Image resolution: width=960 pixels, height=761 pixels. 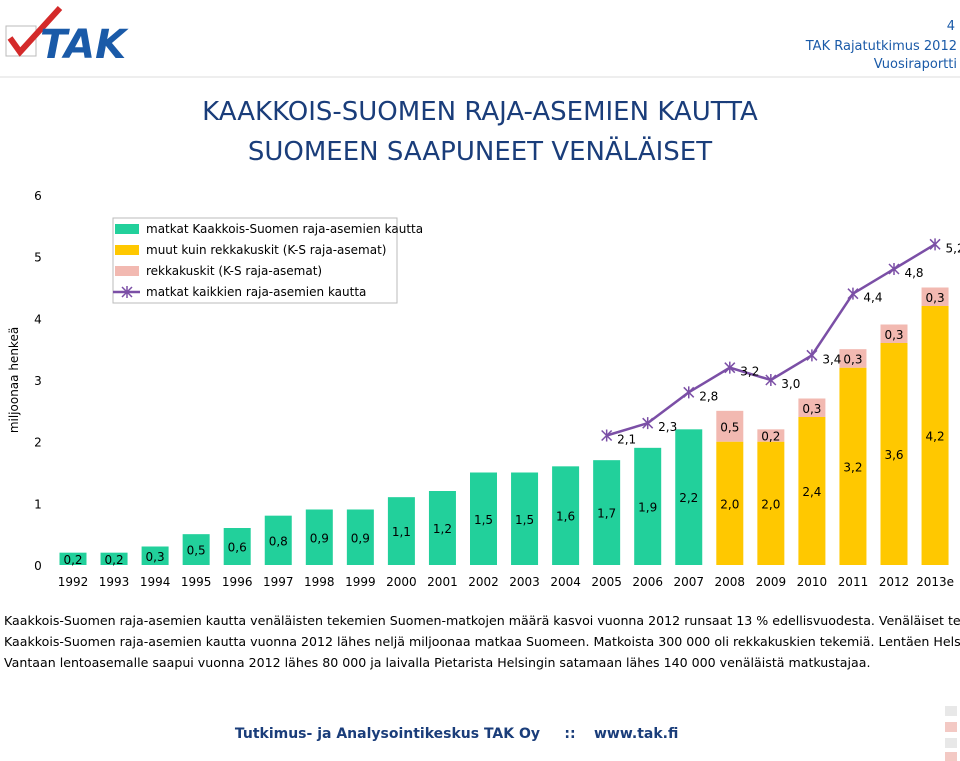 What do you see at coordinates (401, 532) in the screenshot?
I see `data-label: 1,1` at bounding box center [401, 532].